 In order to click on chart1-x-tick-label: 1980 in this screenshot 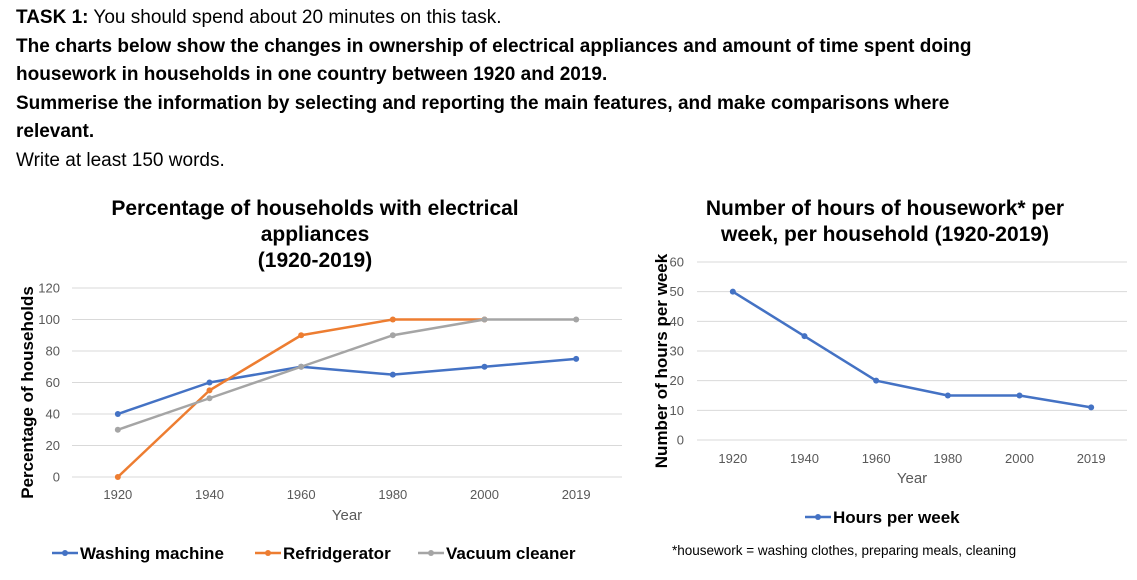, I will do `click(392, 494)`.